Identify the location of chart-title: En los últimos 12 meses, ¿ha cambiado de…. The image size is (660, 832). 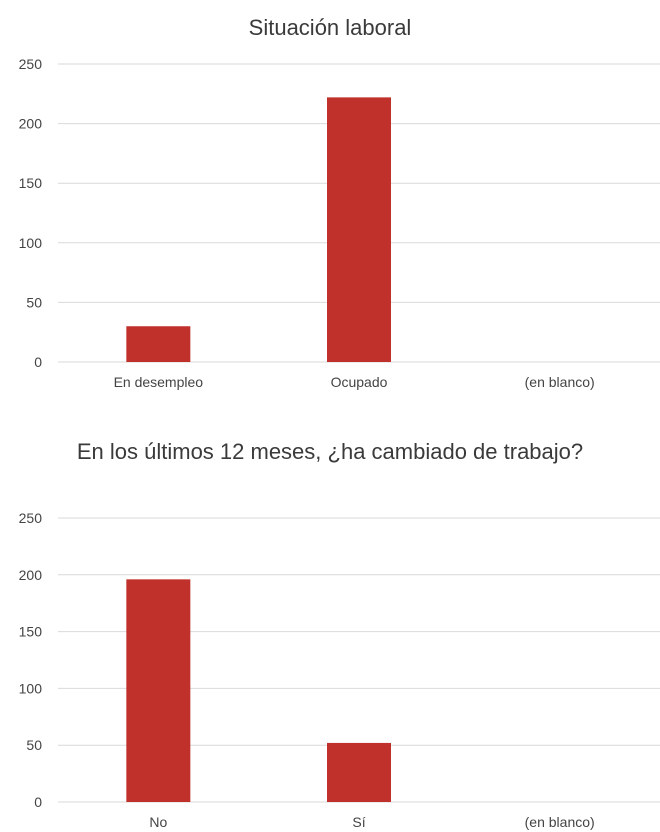
(330, 451).